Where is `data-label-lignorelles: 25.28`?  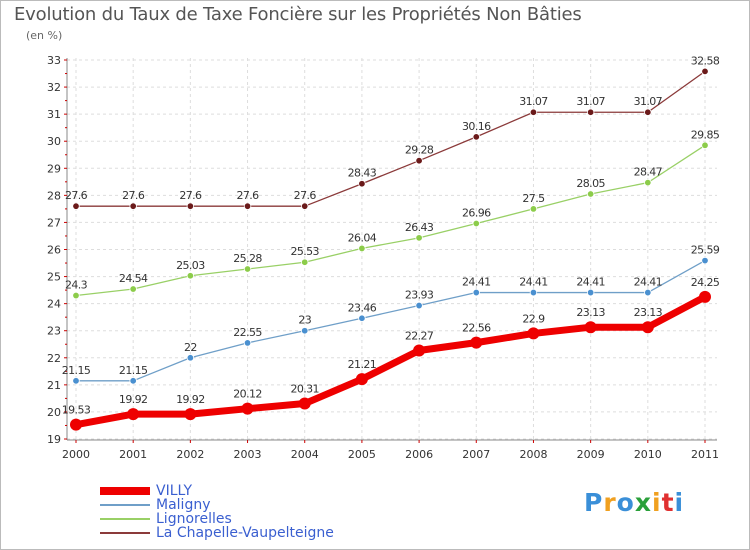 data-label-lignorelles: 25.28 is located at coordinates (247, 258).